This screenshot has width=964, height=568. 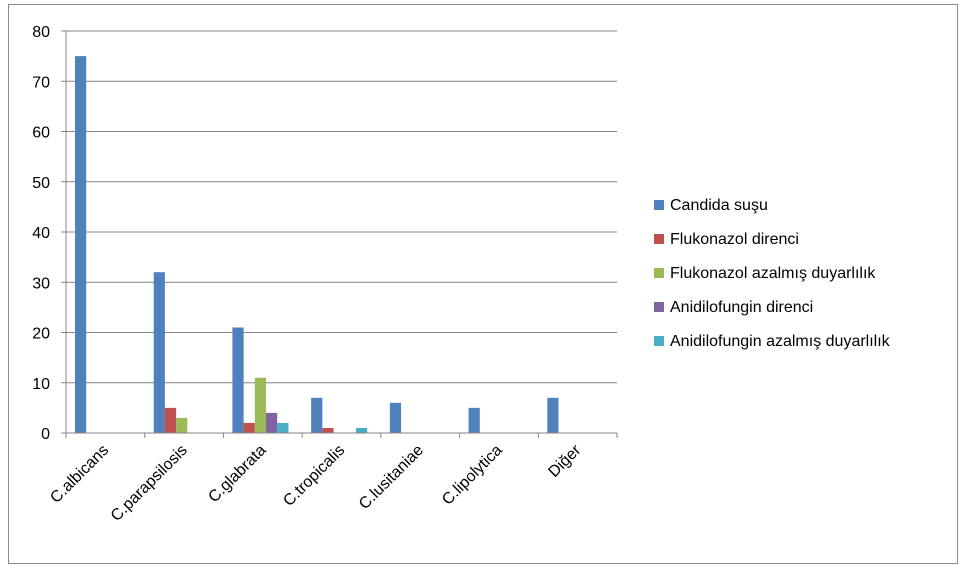 What do you see at coordinates (41, 183) in the screenshot?
I see `y-tick-label: 50` at bounding box center [41, 183].